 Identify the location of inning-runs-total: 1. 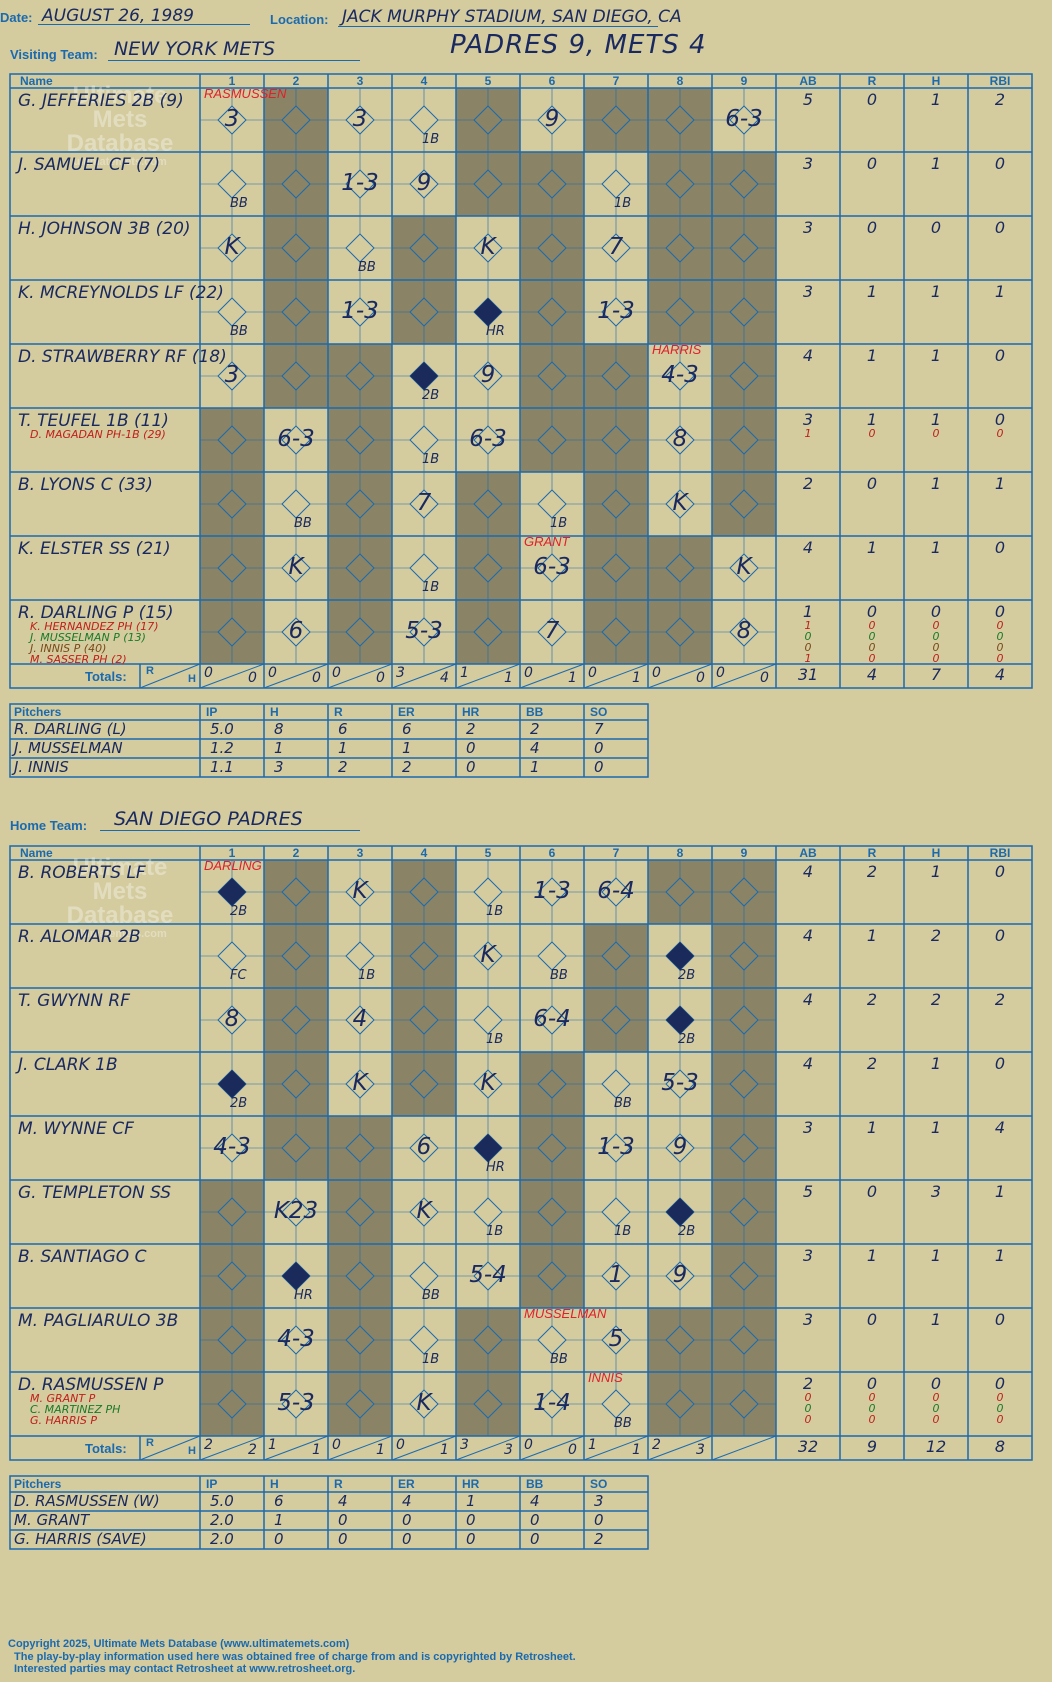
(272, 1445).